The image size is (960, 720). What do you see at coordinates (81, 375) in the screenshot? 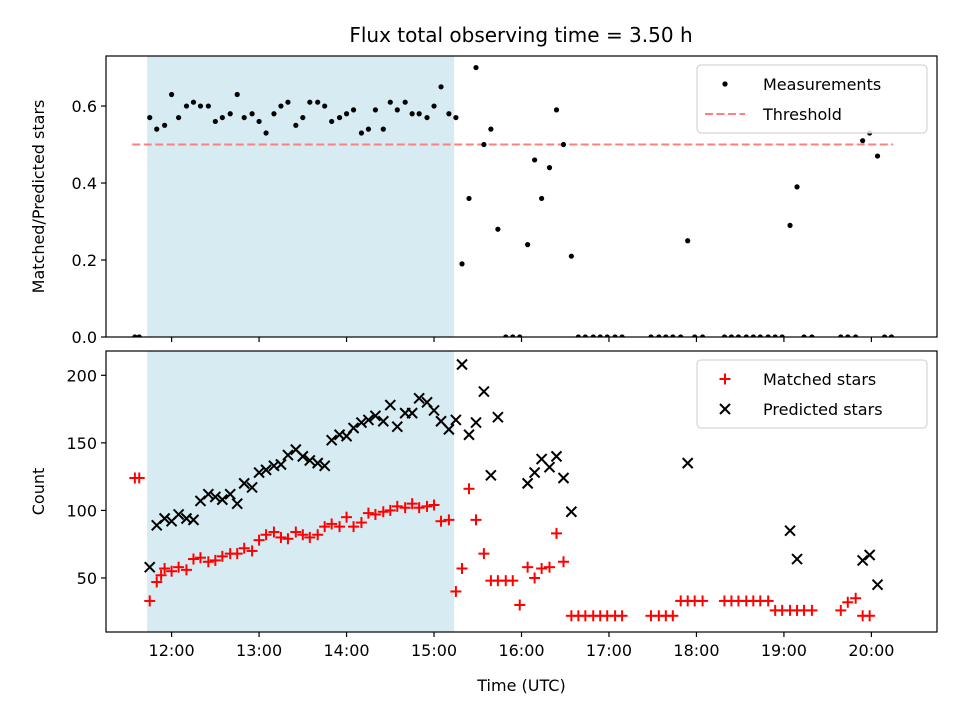
I see `y-tick-label: 200` at bounding box center [81, 375].